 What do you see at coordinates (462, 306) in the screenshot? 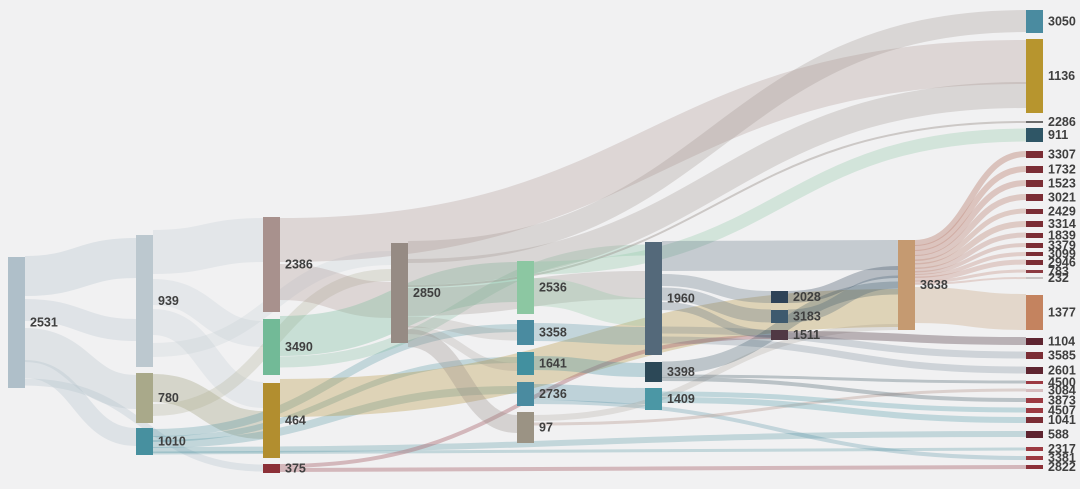
I see `sankey-link-3490-to-1960` at bounding box center [462, 306].